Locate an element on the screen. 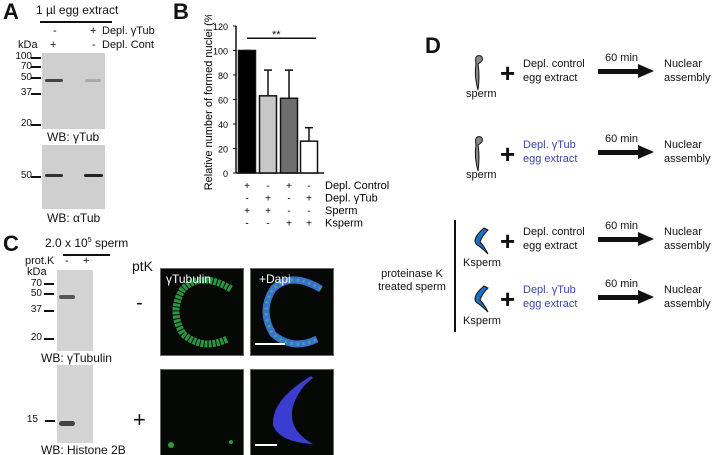 The width and height of the screenshot is (714, 455). protk-label: prot.K is located at coordinates (40, 261).